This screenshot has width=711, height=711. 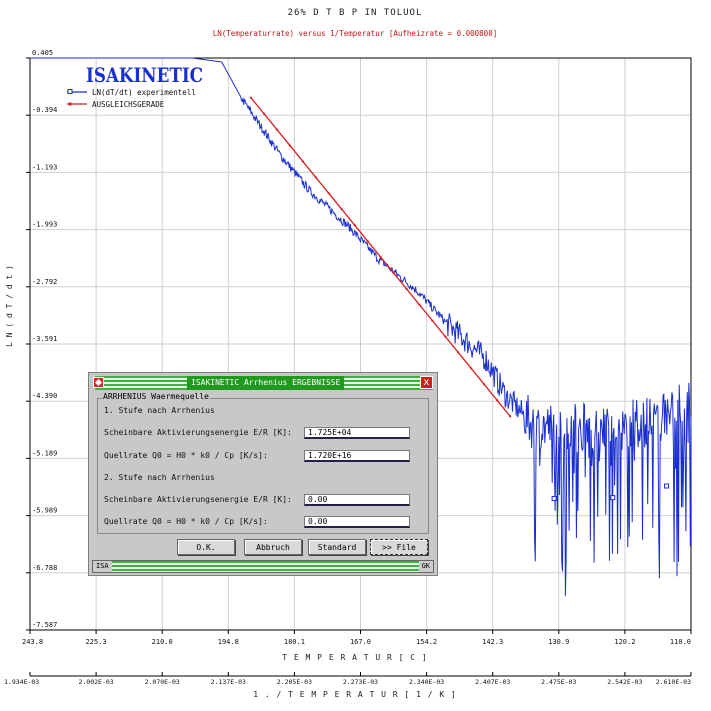 I want to click on y-tick-label: -5.989, so click(x=44, y=511).